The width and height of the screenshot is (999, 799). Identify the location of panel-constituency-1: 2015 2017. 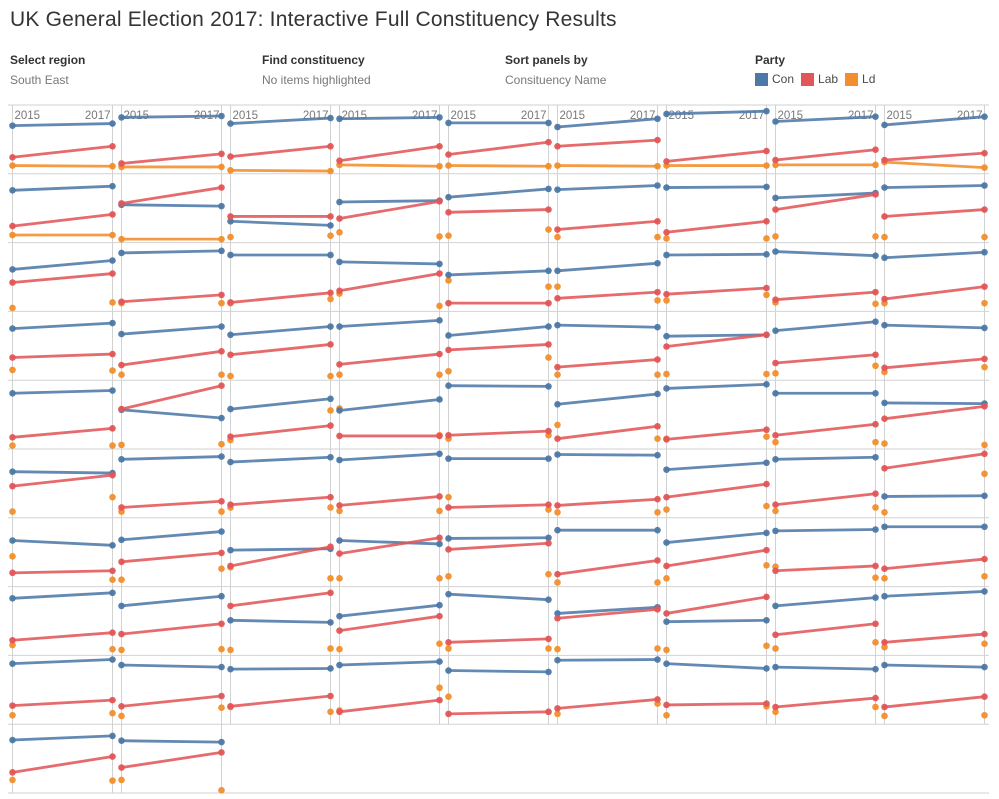
(62, 139).